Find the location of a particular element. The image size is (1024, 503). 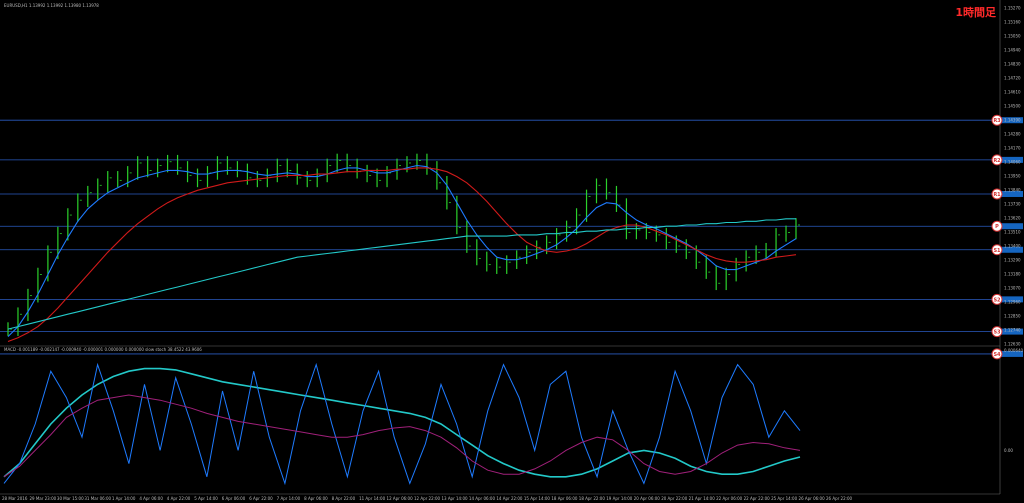

level-badge-text: R1 is located at coordinates (997, 195).